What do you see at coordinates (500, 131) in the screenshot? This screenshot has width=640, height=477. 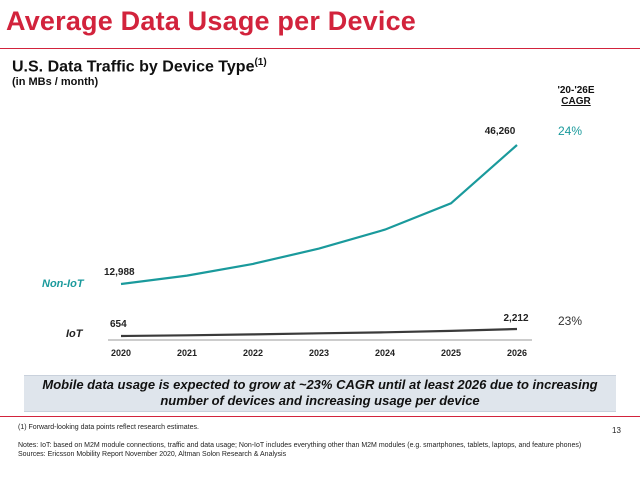 I see `data-label-non-iot-2026: 46,260` at bounding box center [500, 131].